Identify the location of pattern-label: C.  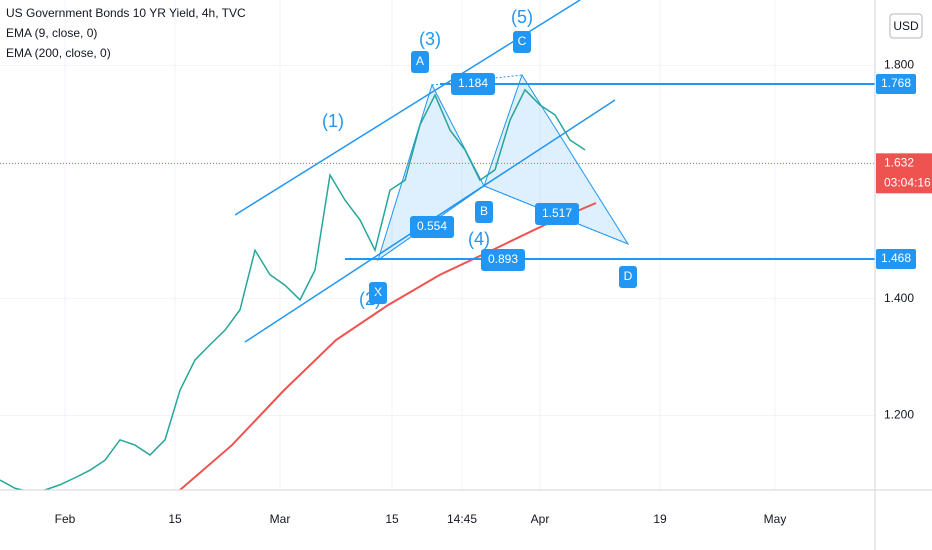
(522, 41).